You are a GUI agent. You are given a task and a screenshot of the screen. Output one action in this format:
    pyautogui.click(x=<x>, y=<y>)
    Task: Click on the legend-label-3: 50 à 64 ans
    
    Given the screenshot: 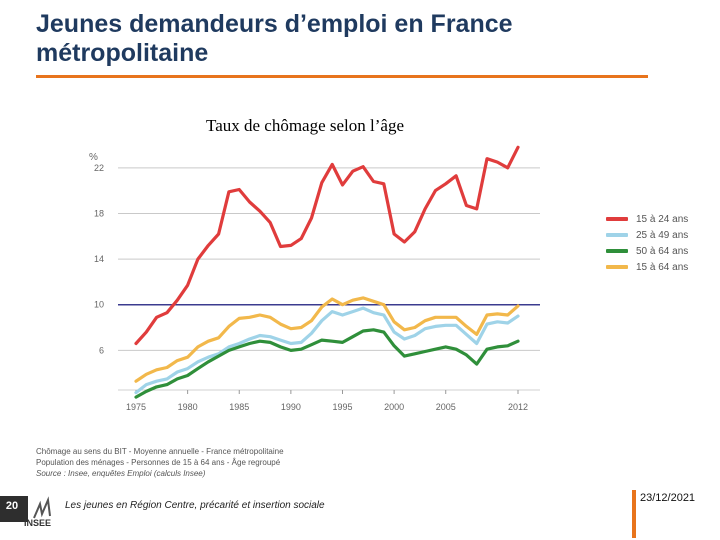 What is the action you would take?
    pyautogui.click(x=662, y=251)
    